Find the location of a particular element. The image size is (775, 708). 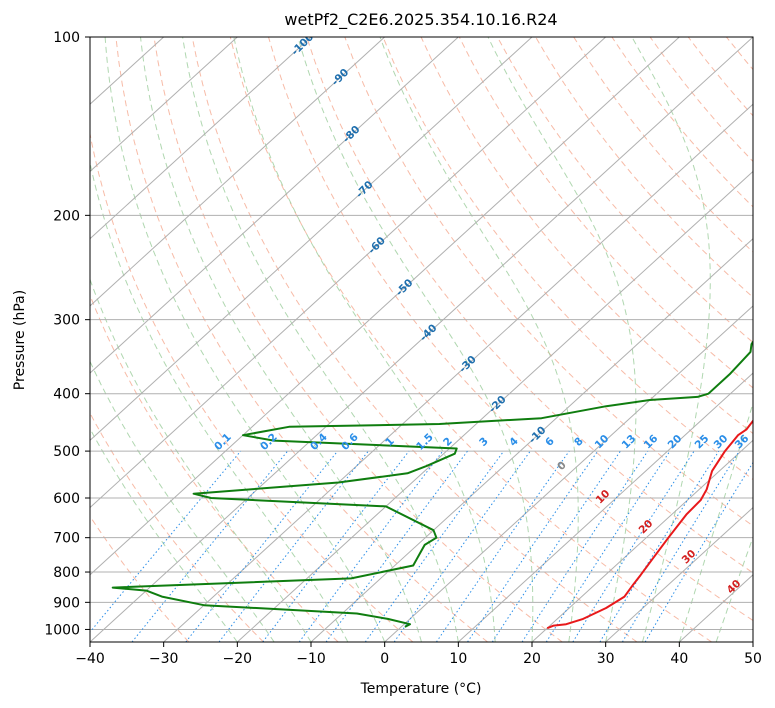

x-tick-label: 50 is located at coordinates (753, 659).